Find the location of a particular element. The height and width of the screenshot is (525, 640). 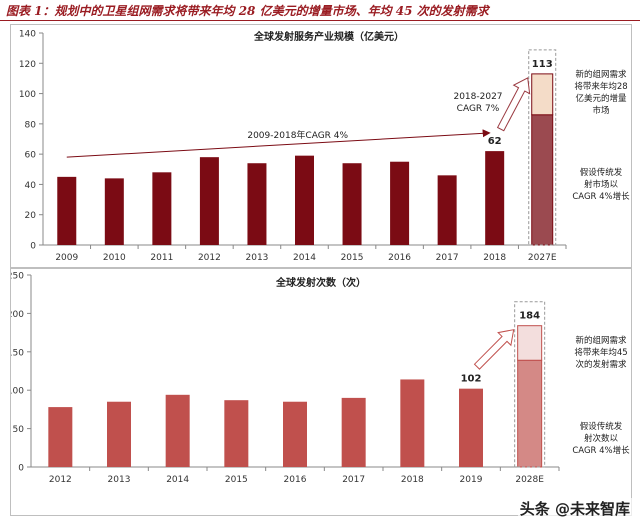

upper-note-line: 市场 is located at coordinates (600, 110).